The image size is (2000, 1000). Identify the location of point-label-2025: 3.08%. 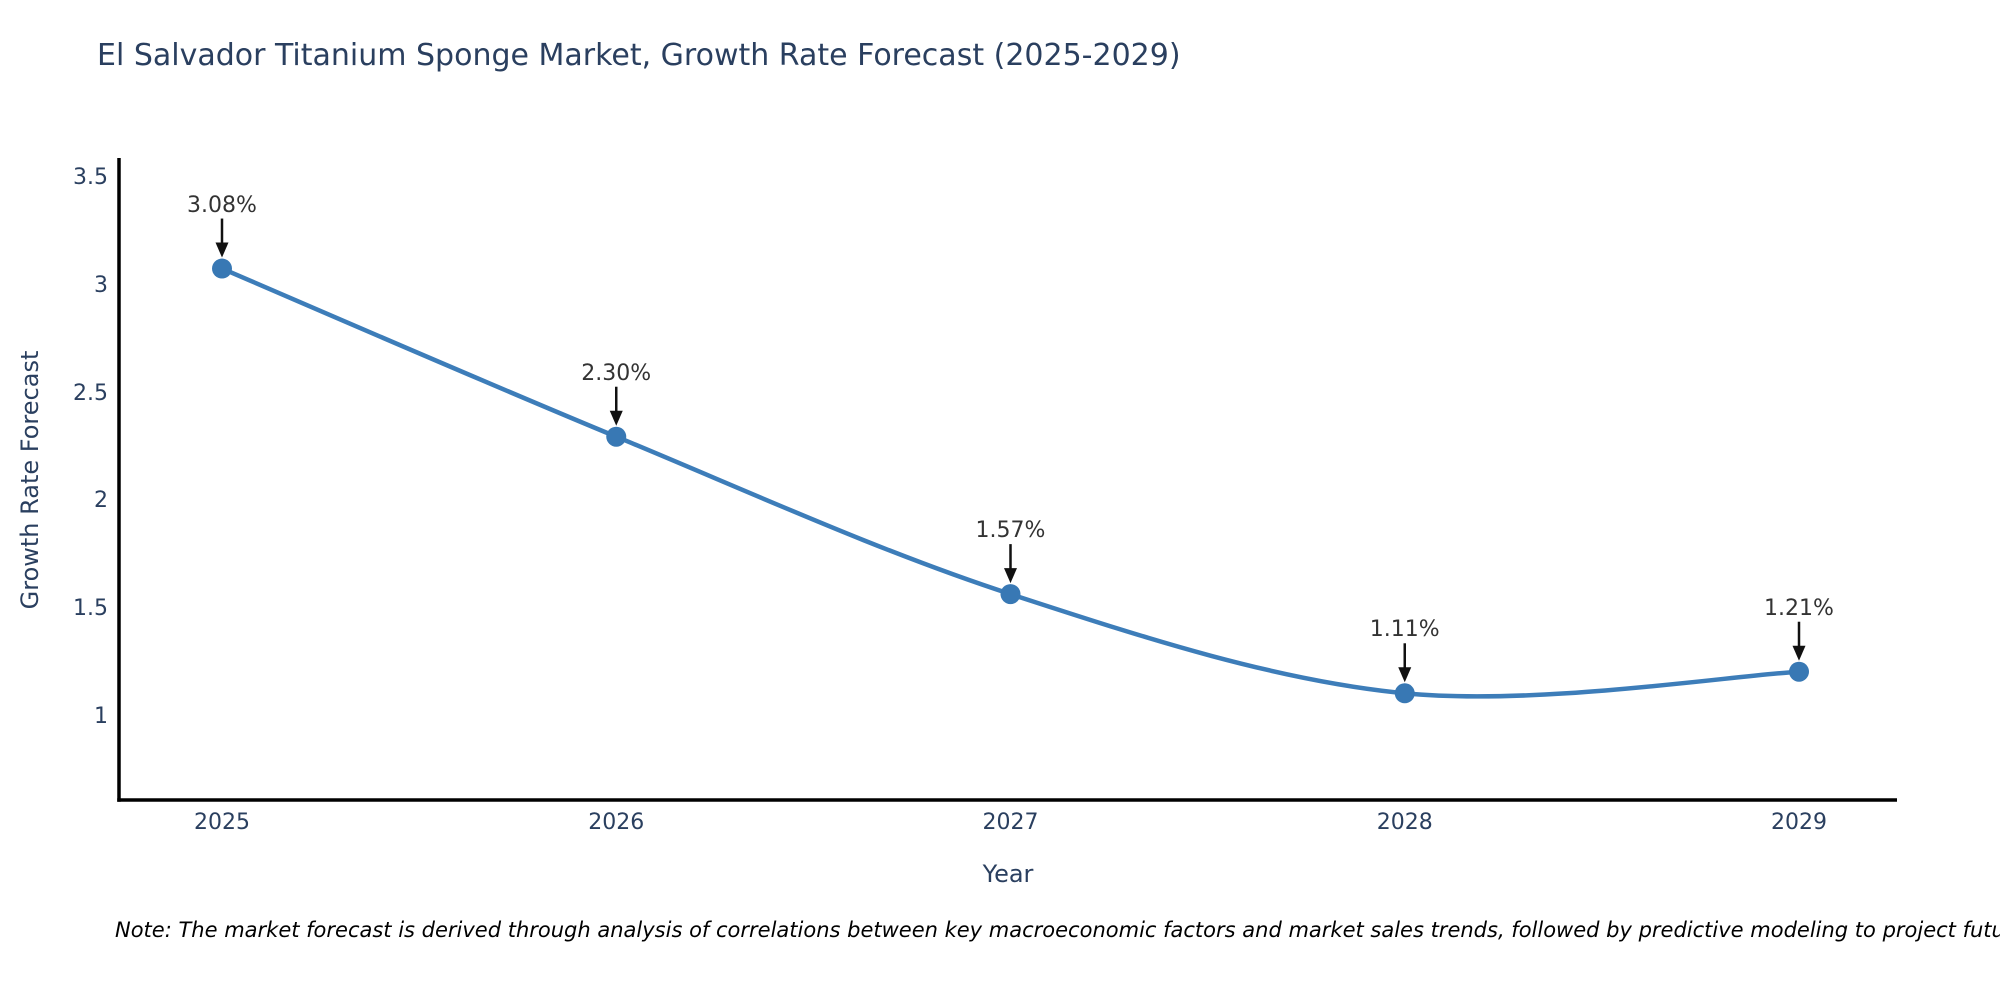
(222, 205).